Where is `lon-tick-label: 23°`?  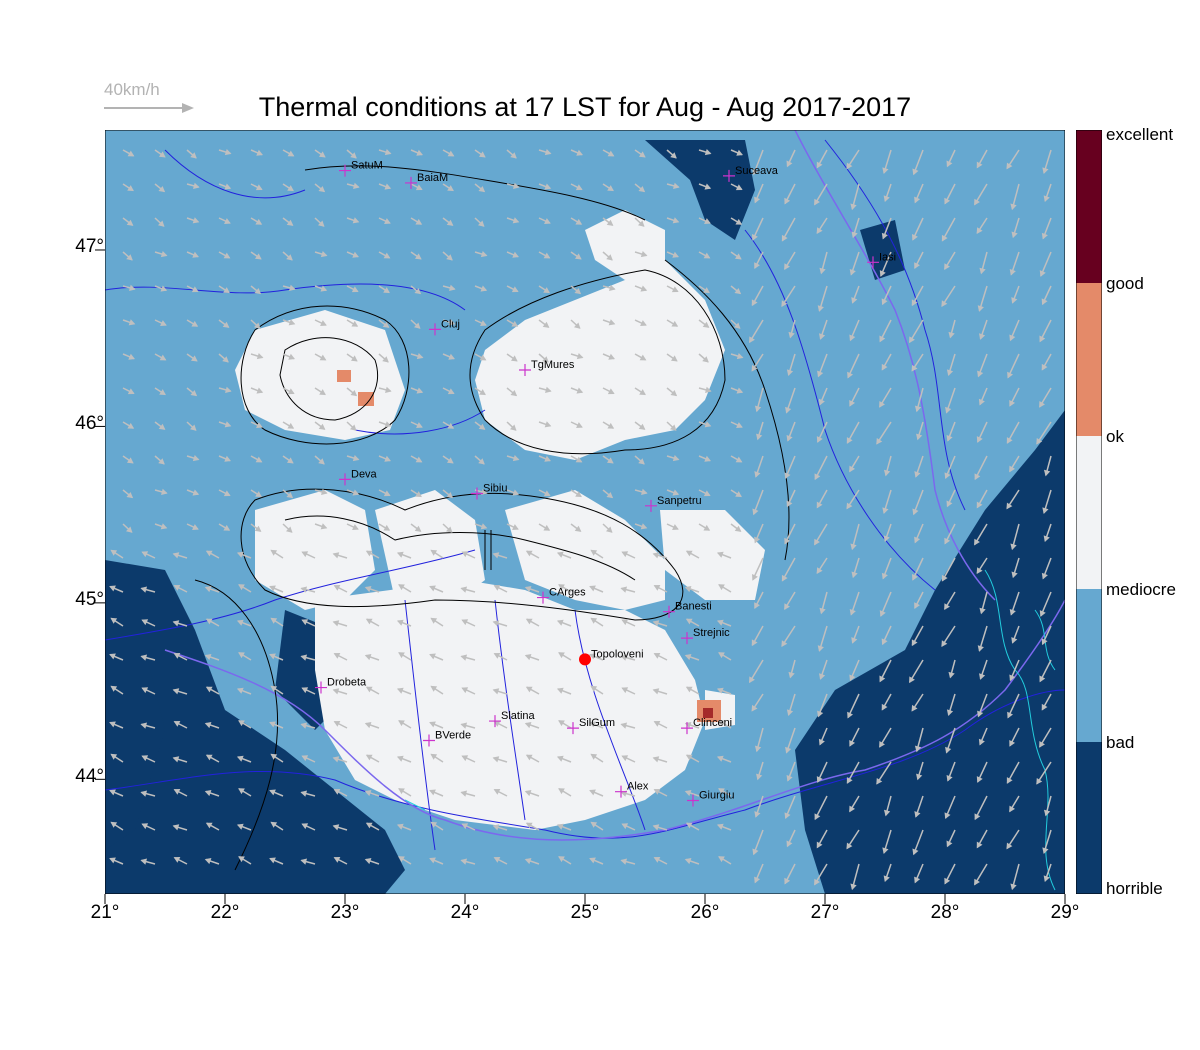
lon-tick-label: 23° is located at coordinates (345, 912).